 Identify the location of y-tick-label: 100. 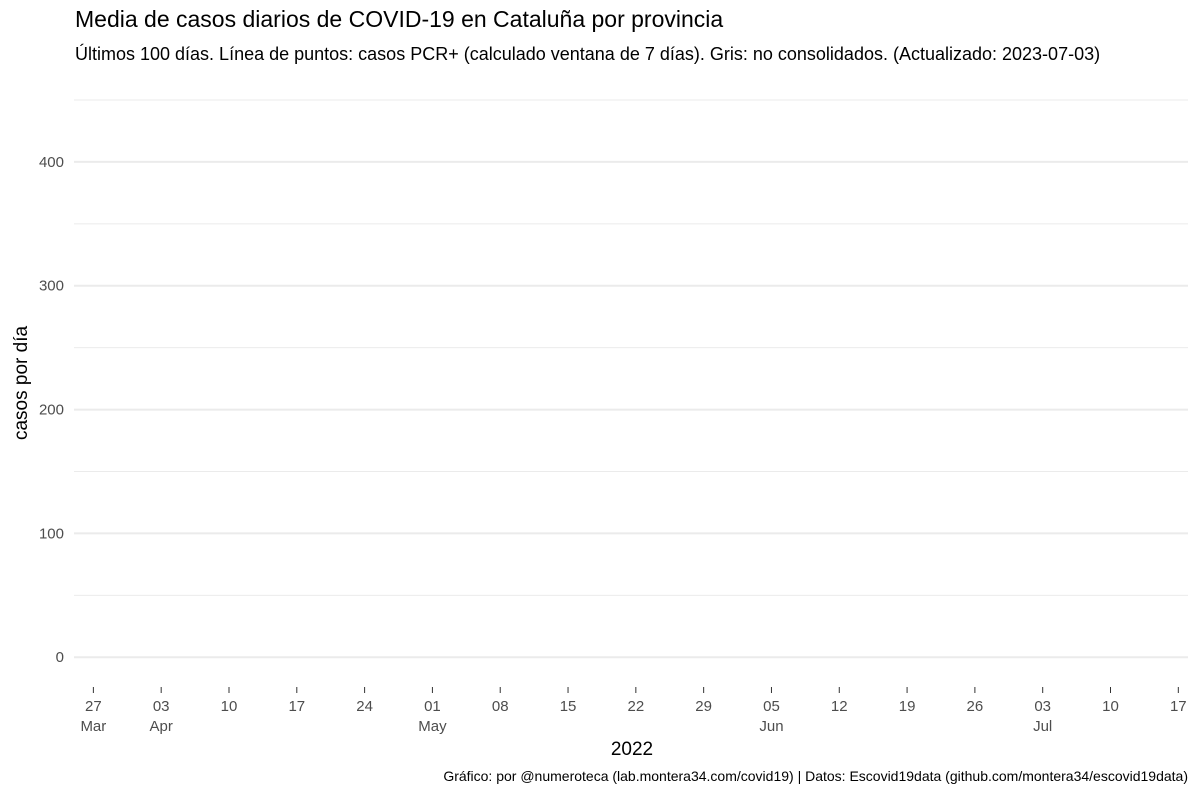
(51, 533).